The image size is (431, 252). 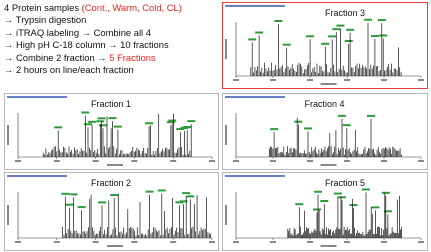 I want to click on note-line: → High pH C-18 column → 10 fractions, so click(x=93, y=45).